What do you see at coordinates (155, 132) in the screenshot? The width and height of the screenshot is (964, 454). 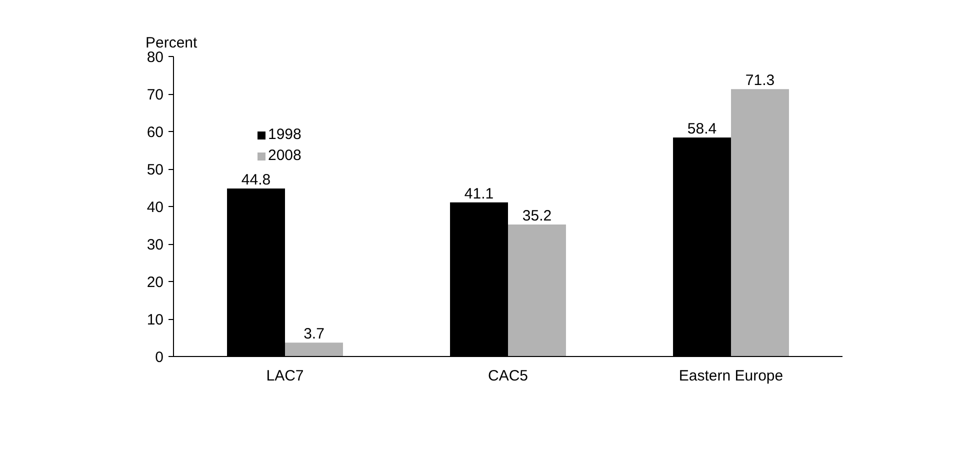 I see `y-tick-label: 60` at bounding box center [155, 132].